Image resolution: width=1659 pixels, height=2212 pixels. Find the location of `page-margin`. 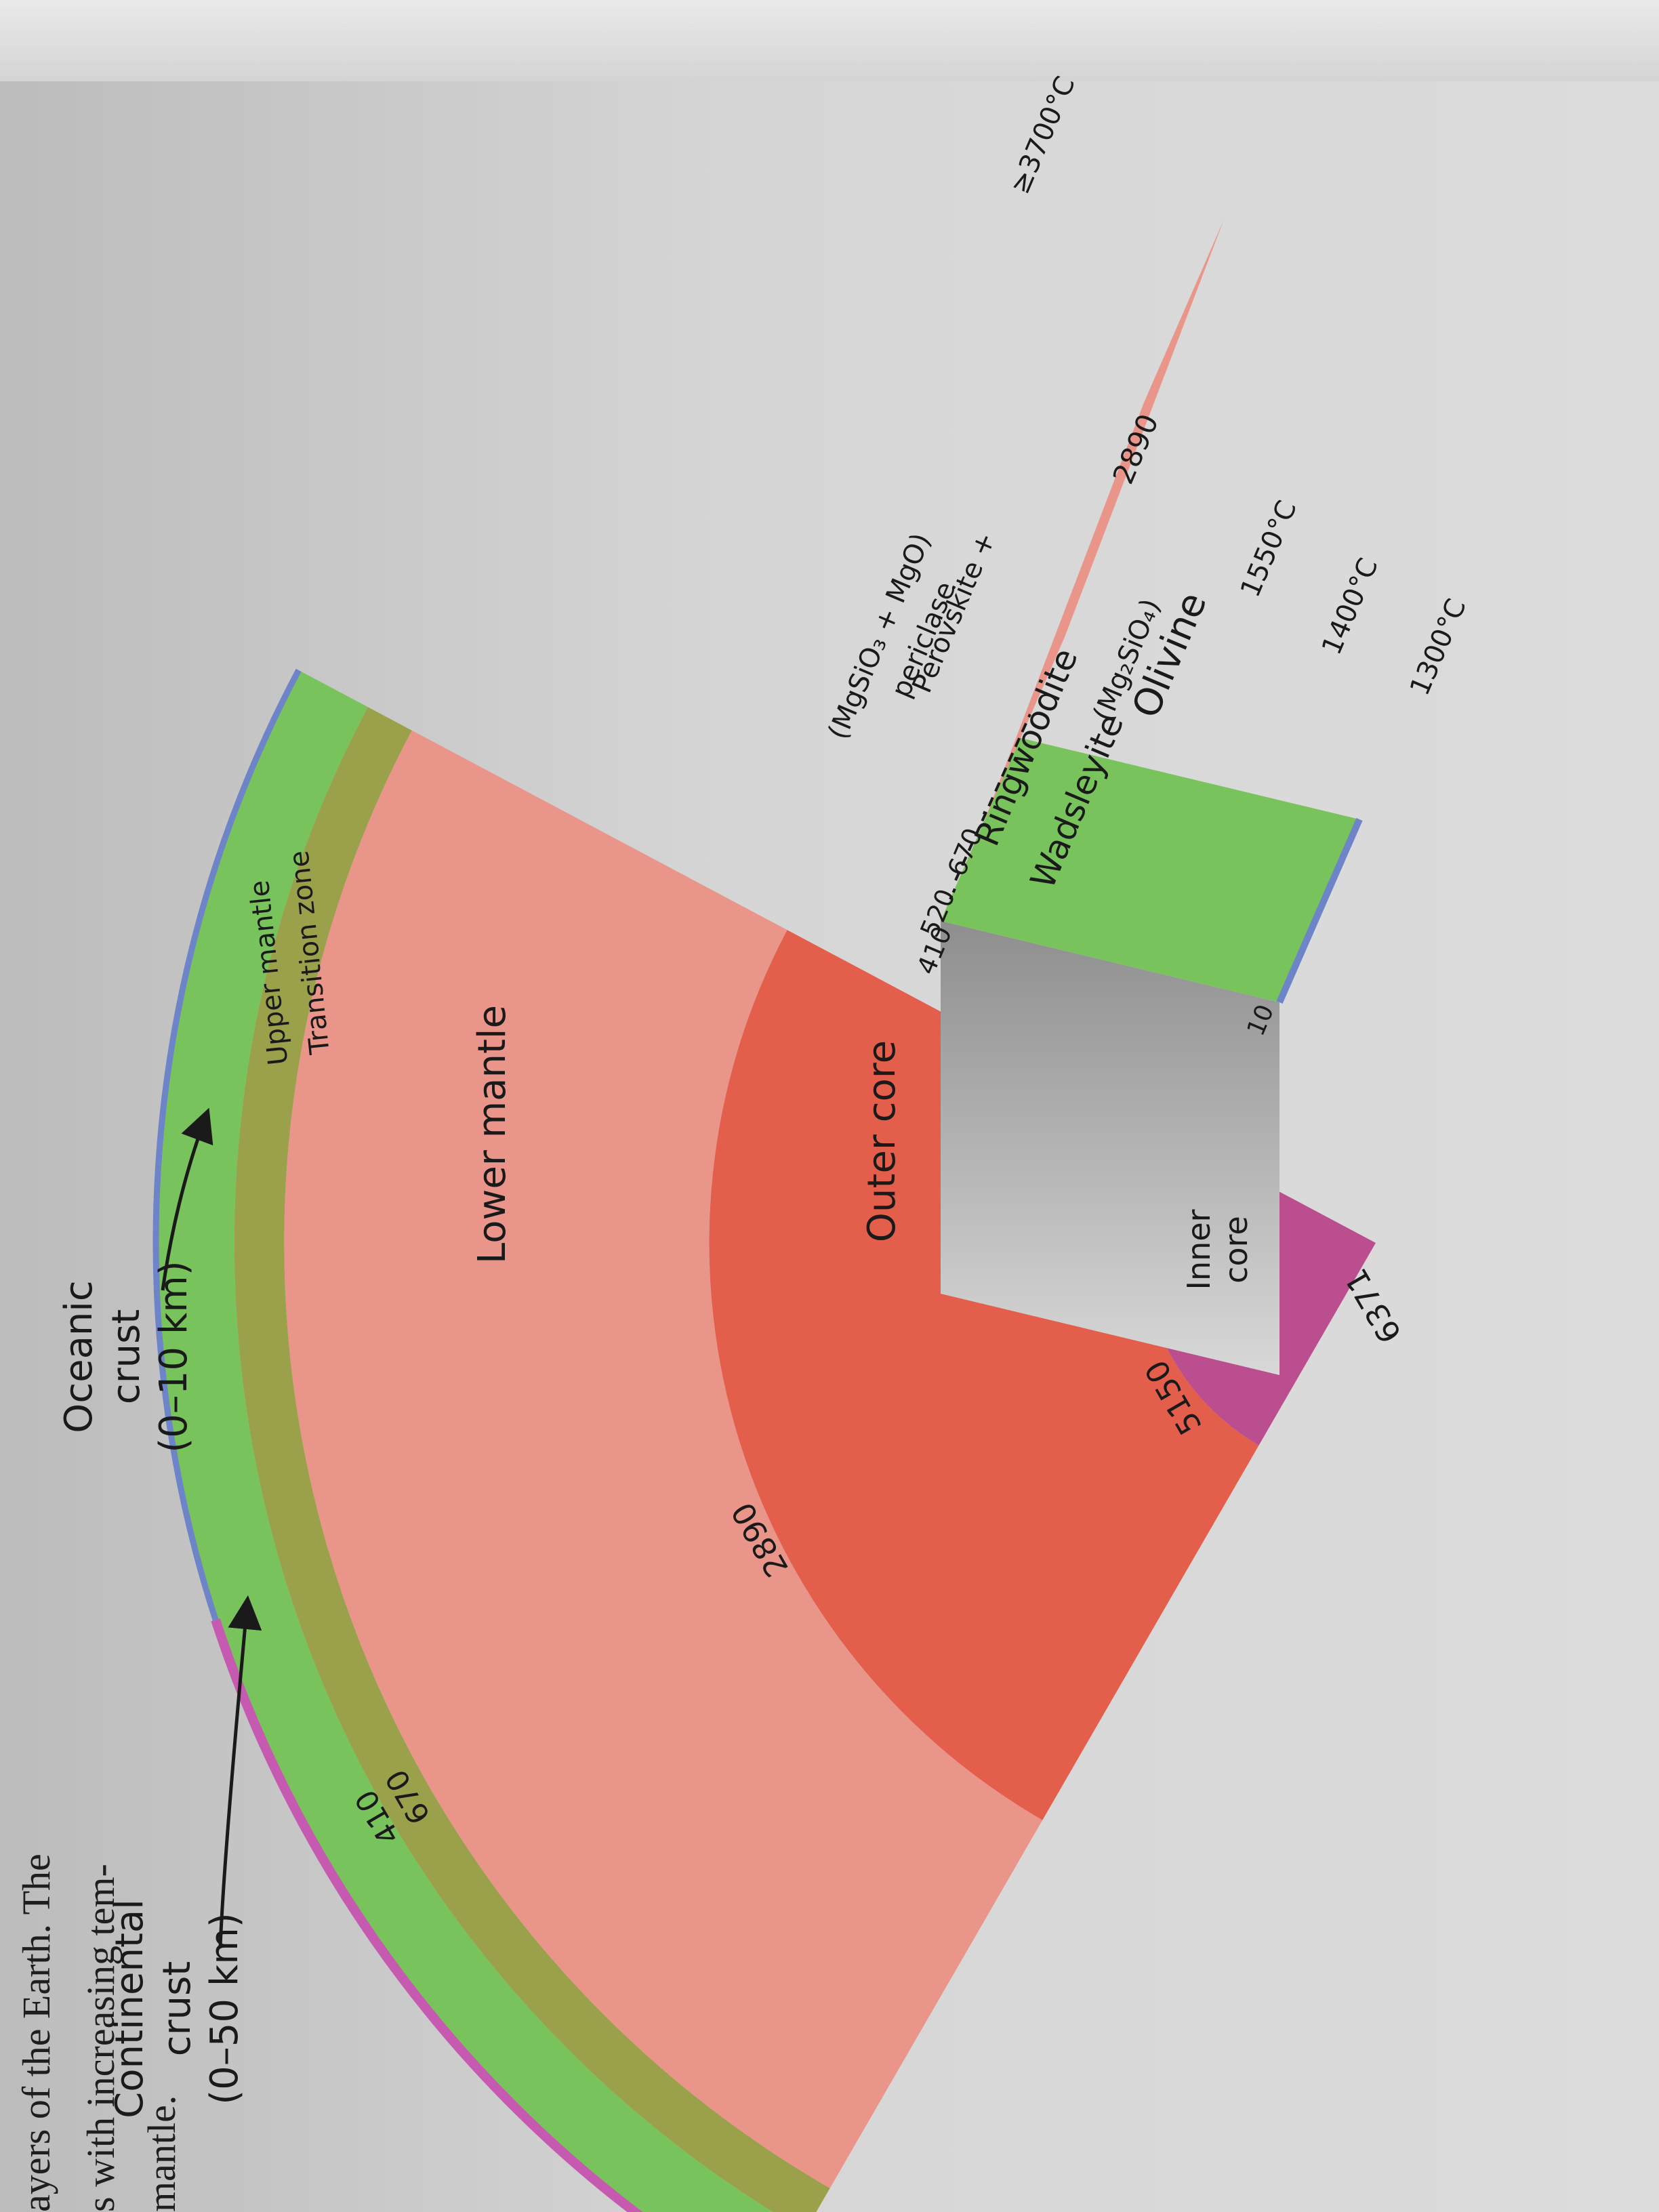

page-margin is located at coordinates (829, 40).